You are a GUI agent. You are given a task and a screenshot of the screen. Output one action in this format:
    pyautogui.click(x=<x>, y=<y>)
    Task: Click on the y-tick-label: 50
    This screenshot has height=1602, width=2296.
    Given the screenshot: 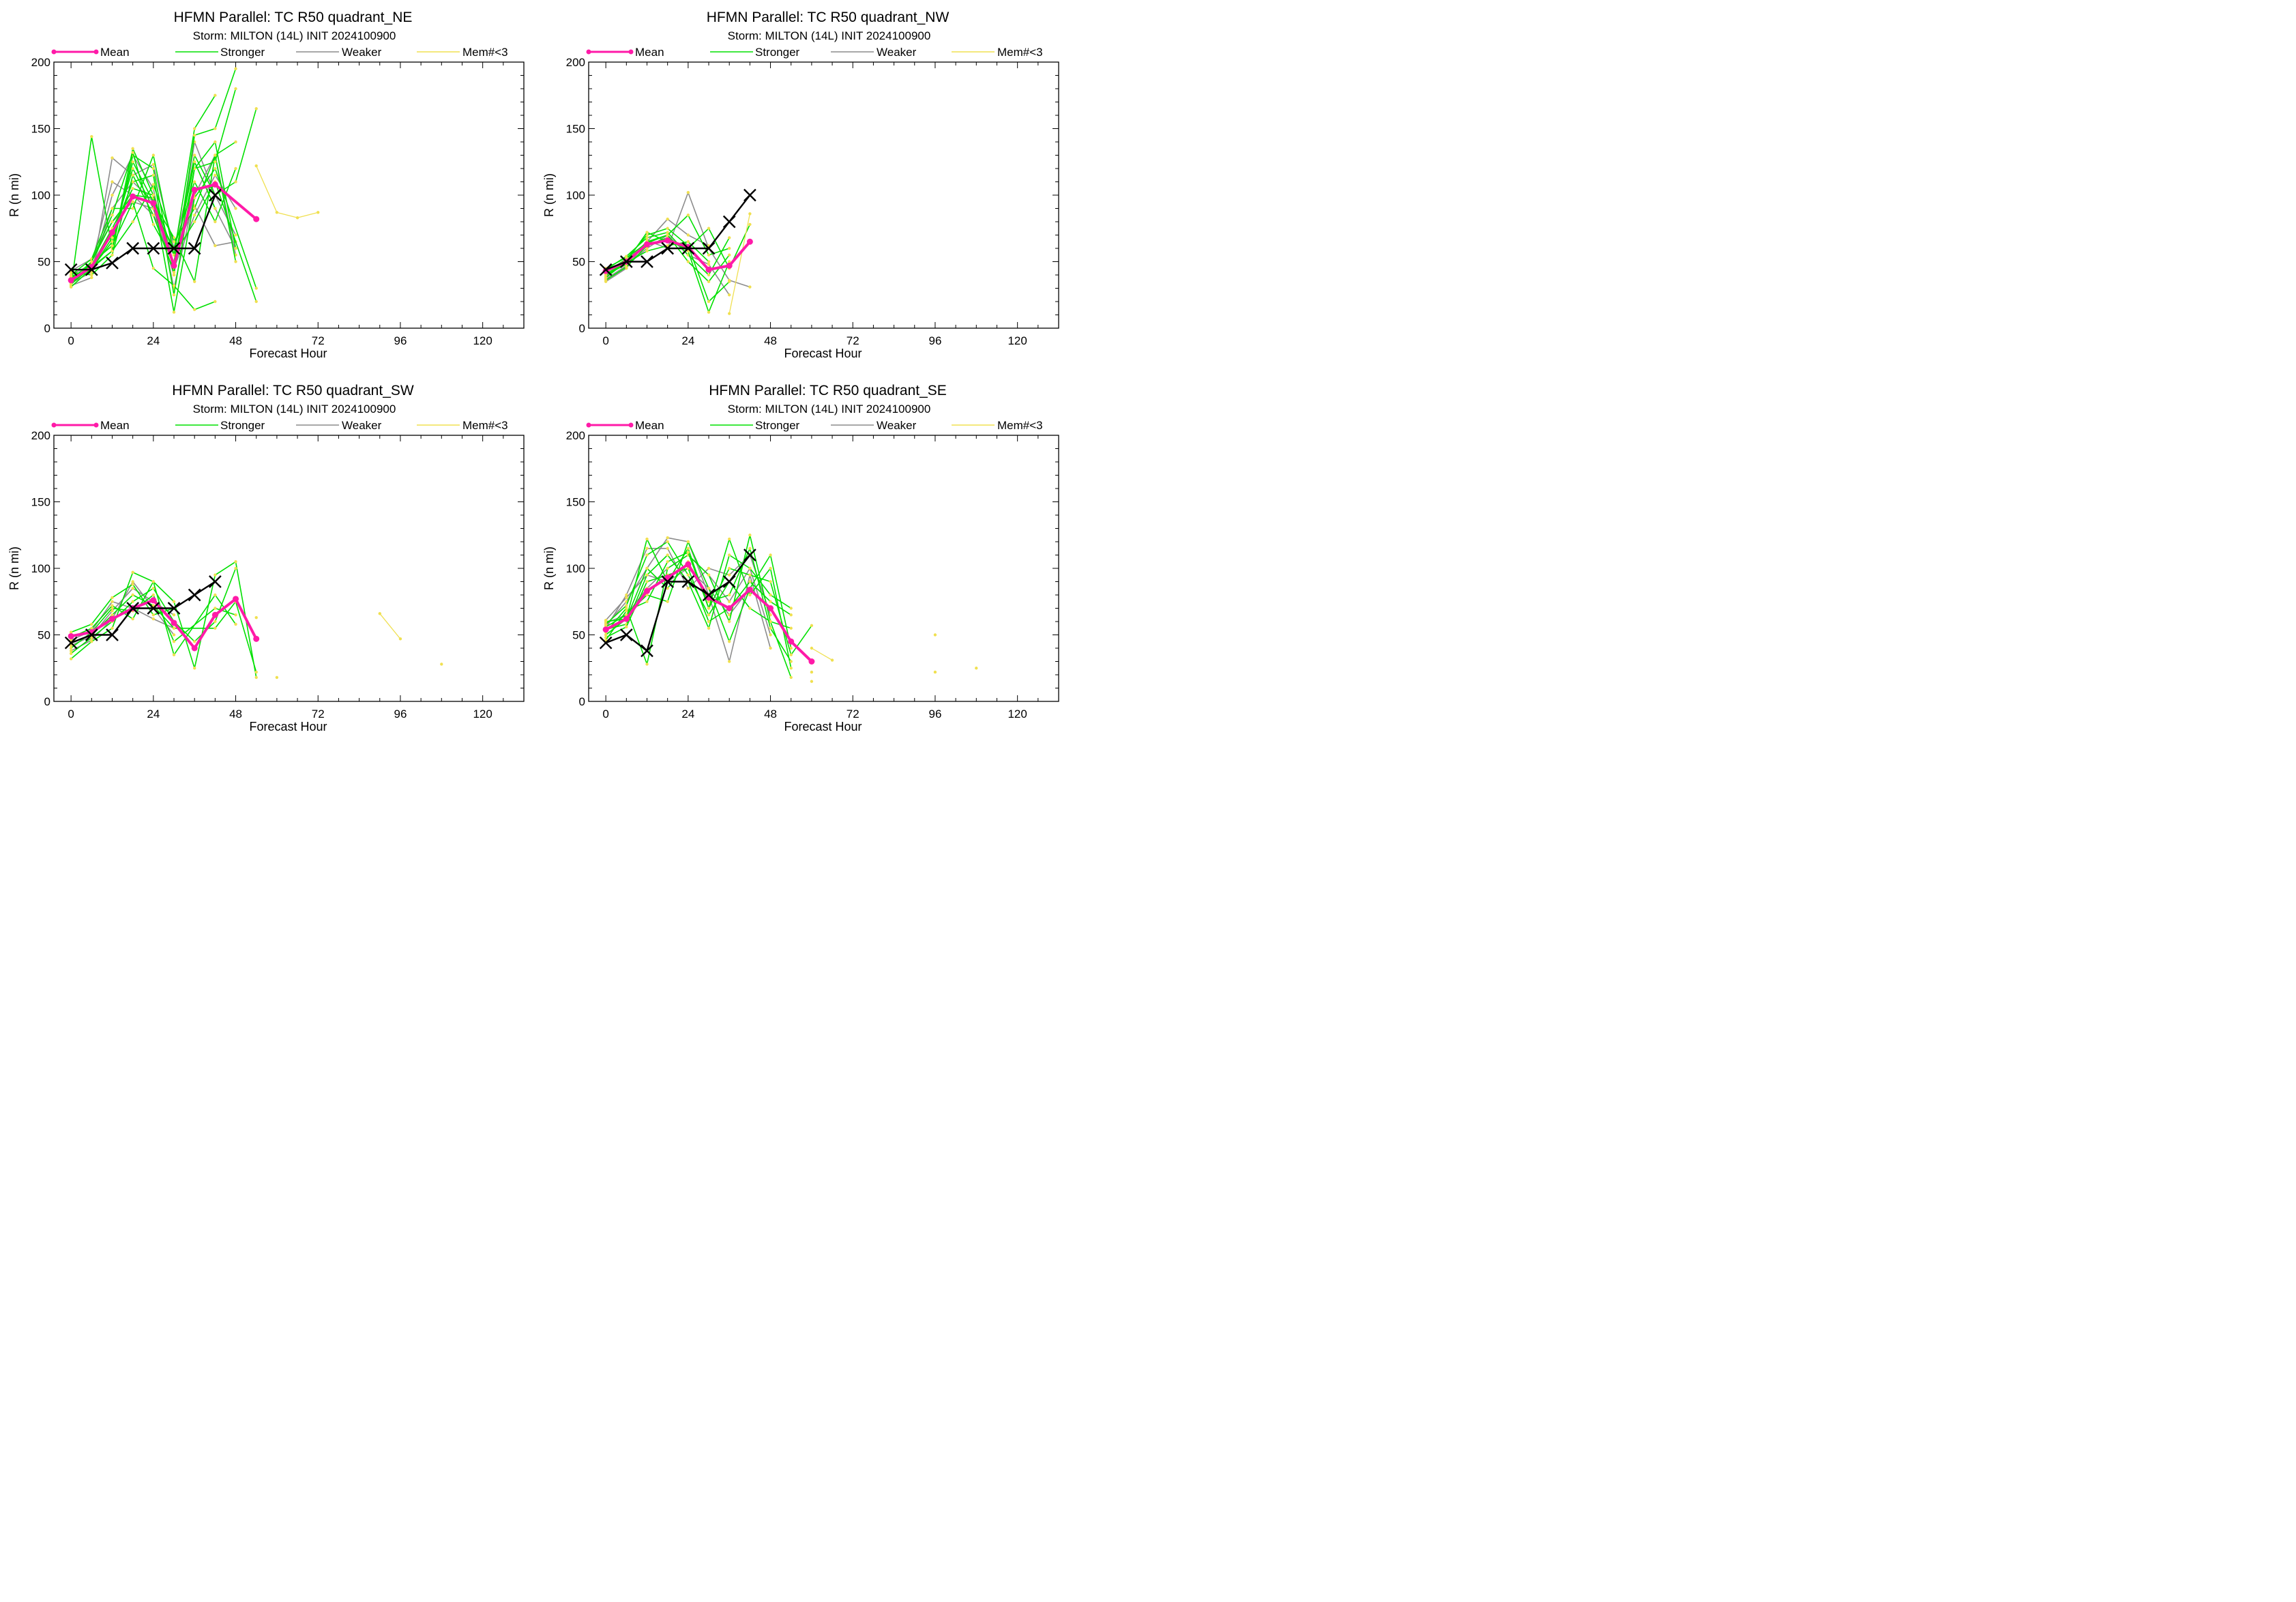 What is the action you would take?
    pyautogui.click(x=578, y=262)
    